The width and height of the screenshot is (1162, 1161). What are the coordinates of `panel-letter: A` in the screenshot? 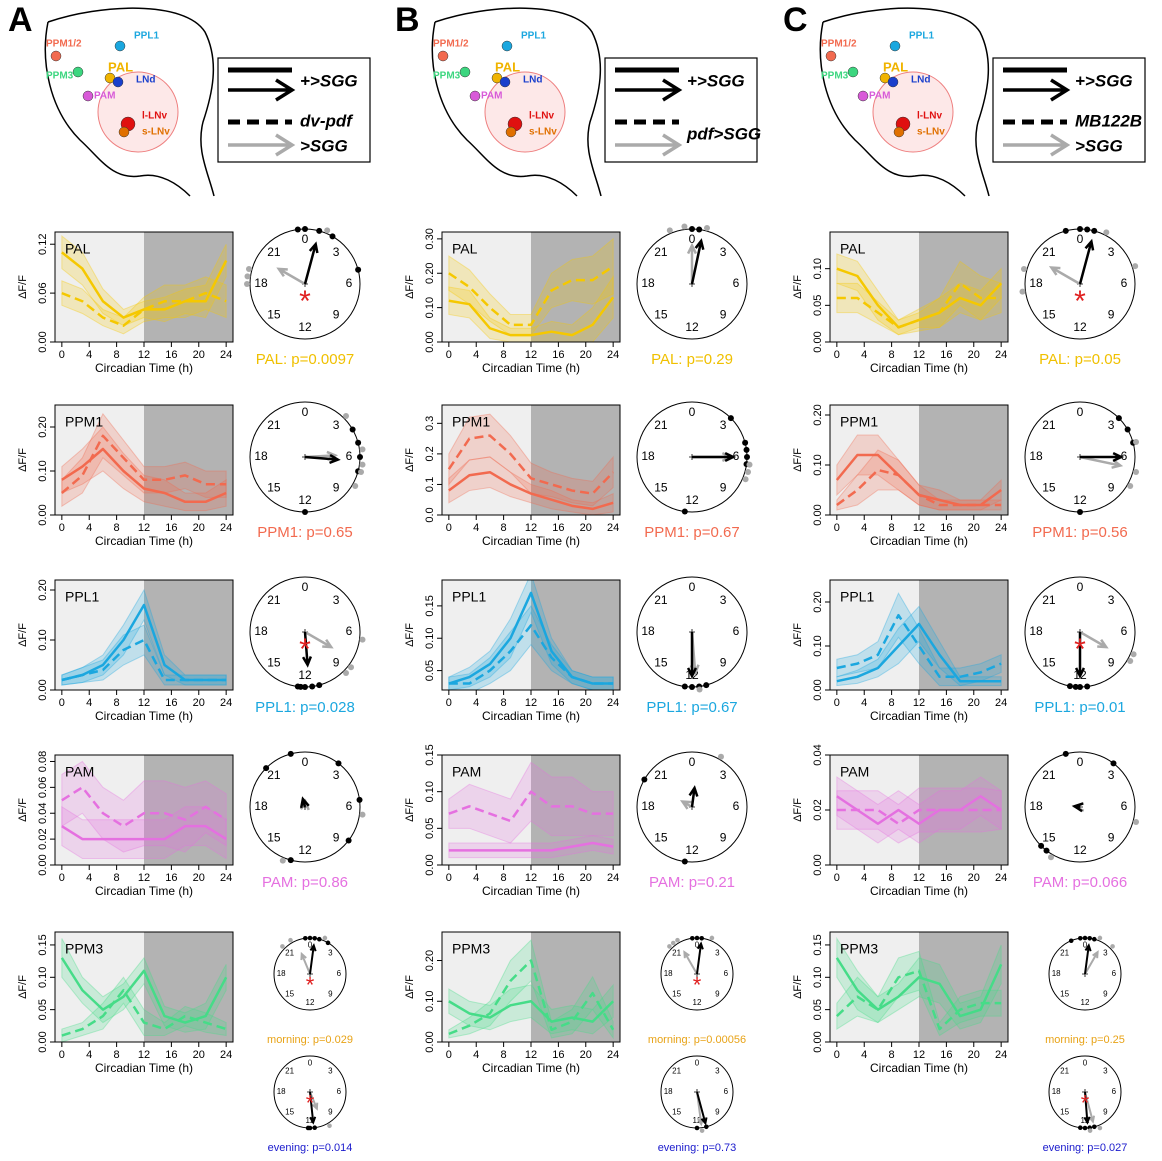 It's located at (20, 20).